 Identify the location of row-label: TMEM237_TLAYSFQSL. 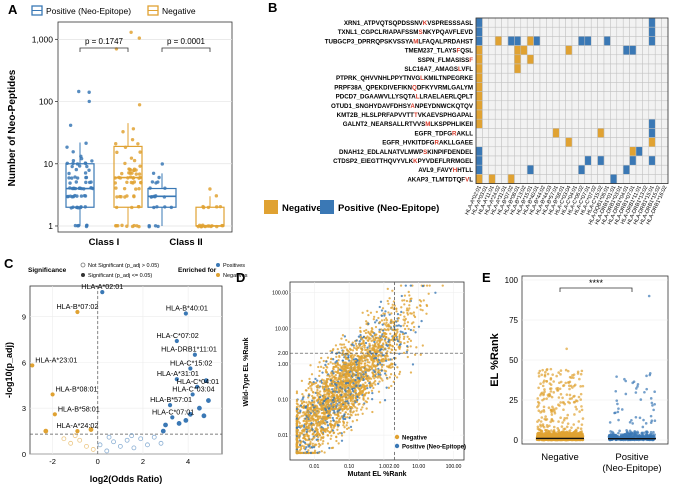
(439, 51).